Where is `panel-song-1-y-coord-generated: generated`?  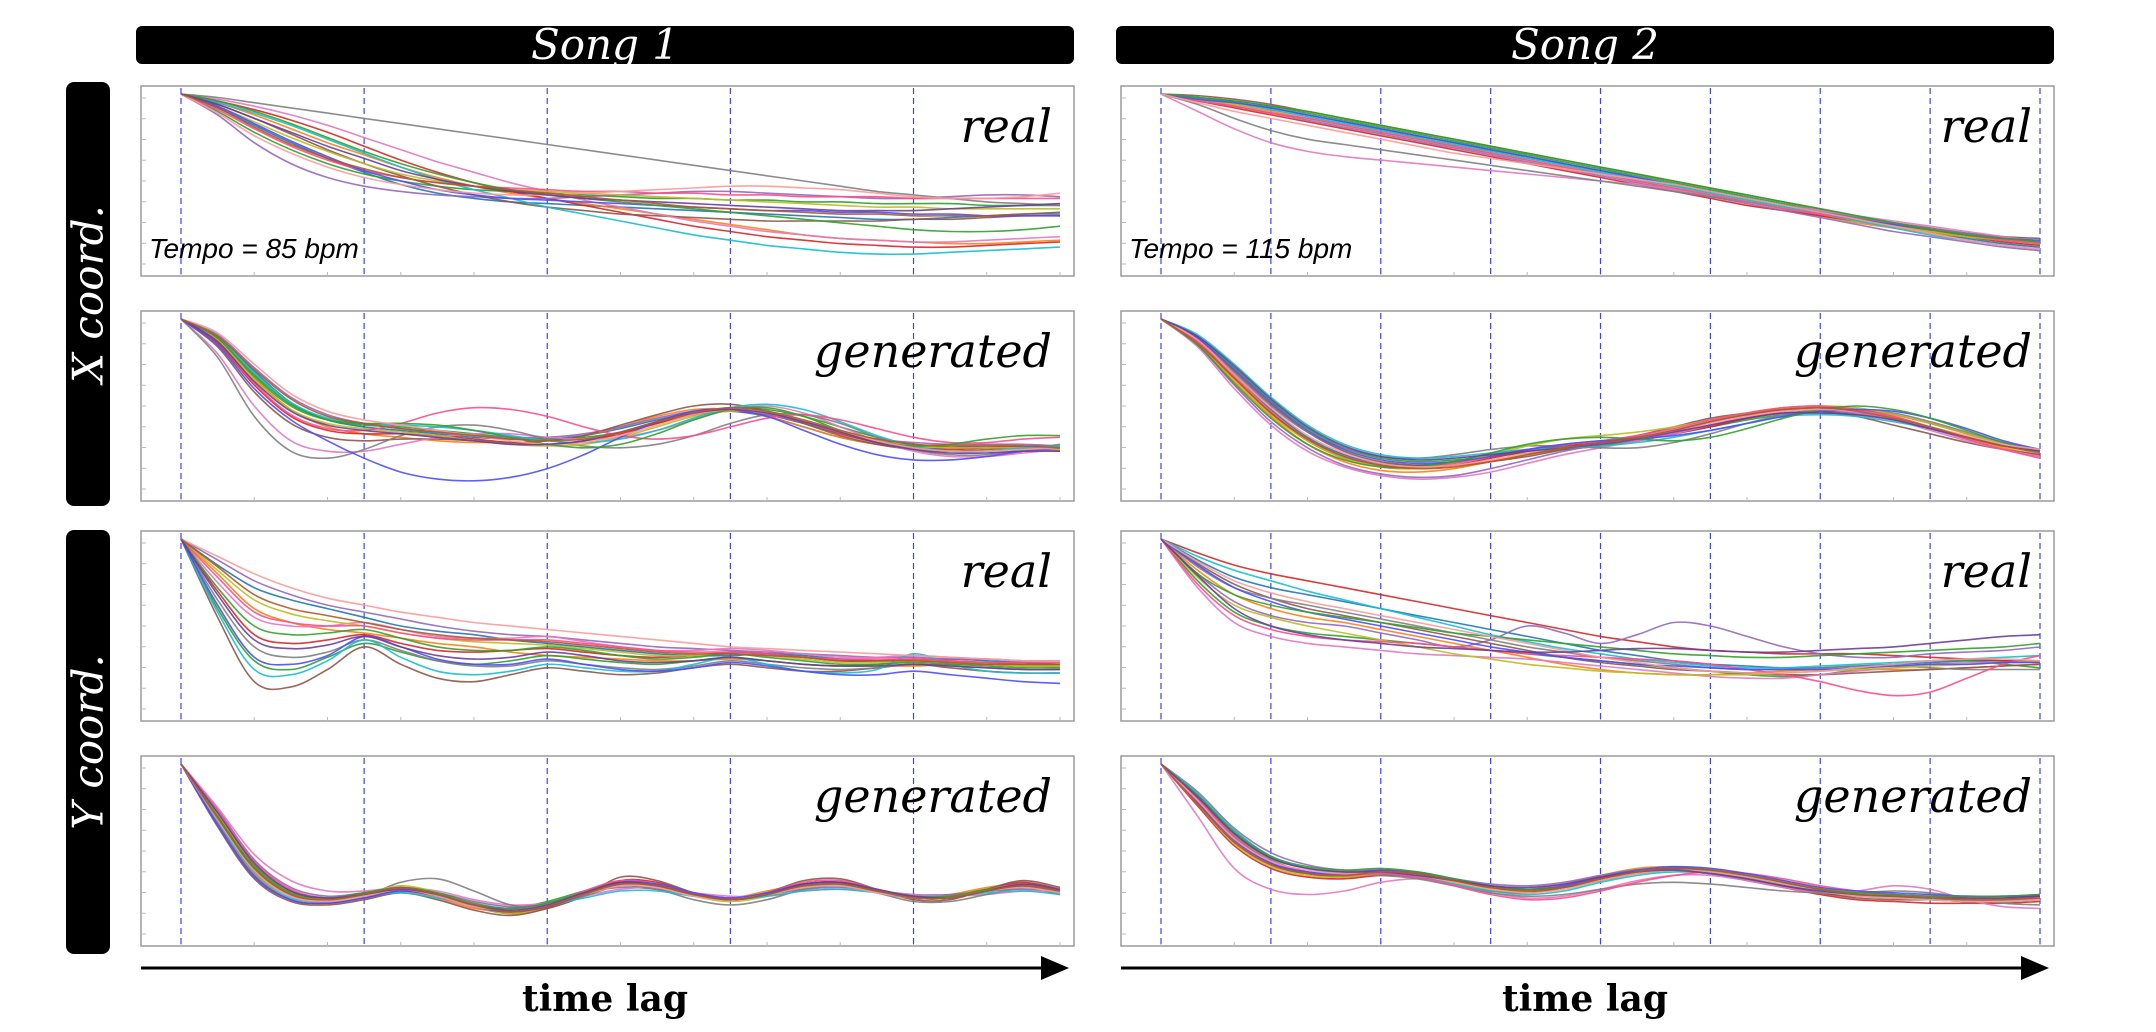
panel-song-1-y-coord-generated: generated is located at coordinates (607, 851).